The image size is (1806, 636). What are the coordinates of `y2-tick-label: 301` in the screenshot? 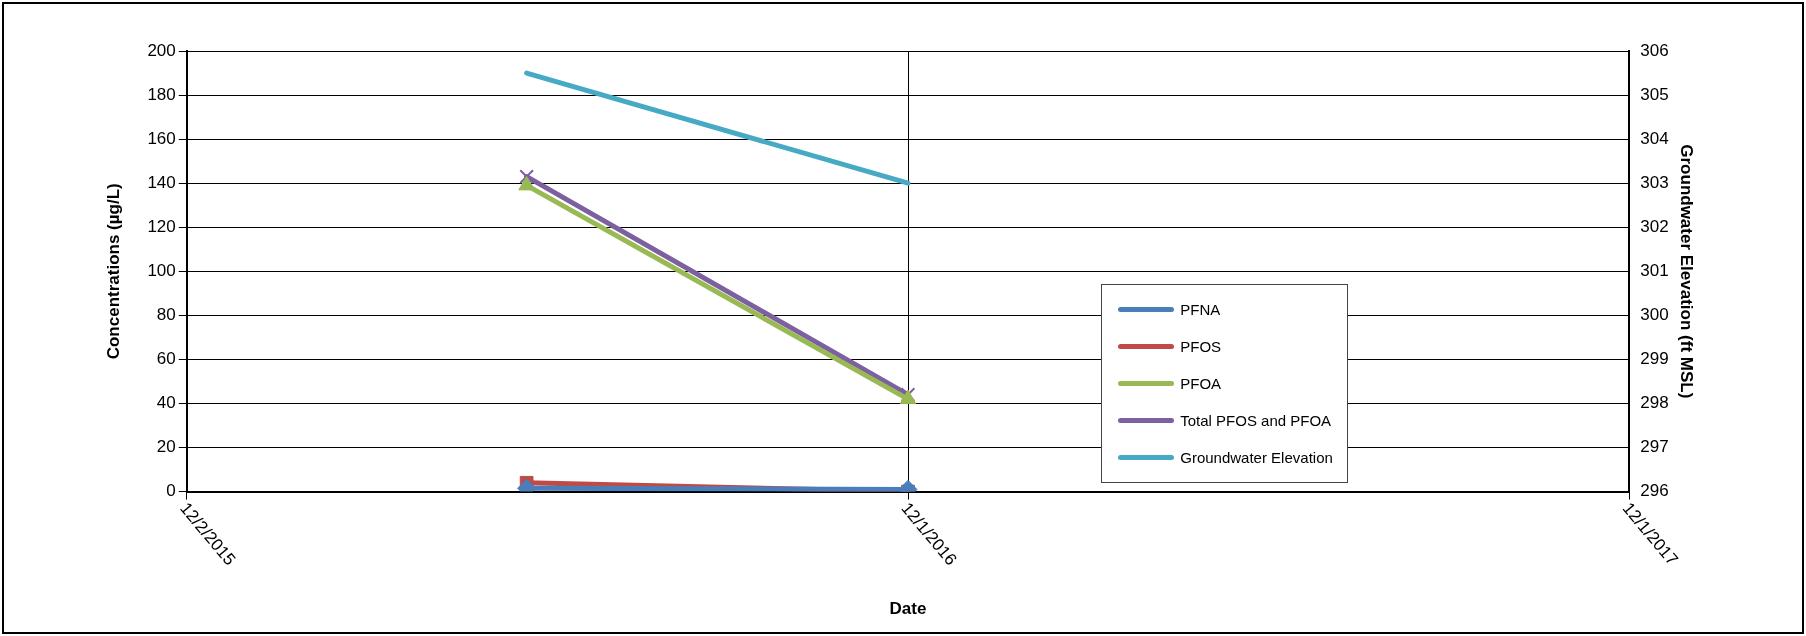 It's located at (1654, 270).